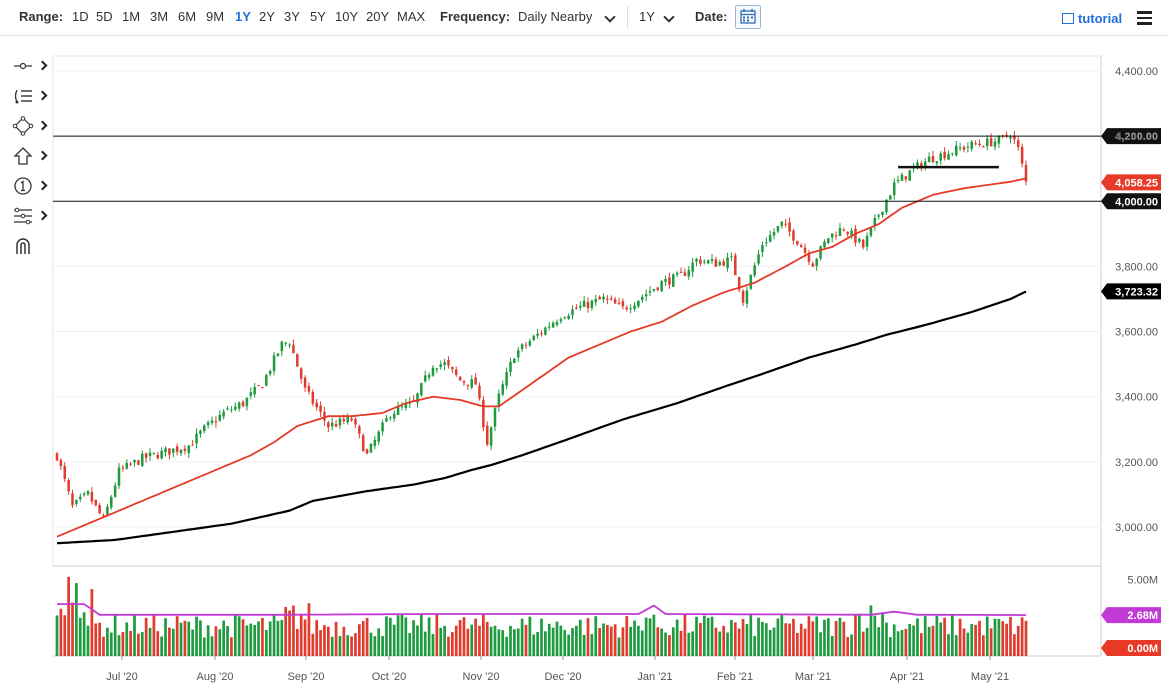 Image resolution: width=1168 pixels, height=695 pixels. Describe the element at coordinates (1142, 616) in the screenshot. I see `volume-tag-label: 2.68M` at that location.